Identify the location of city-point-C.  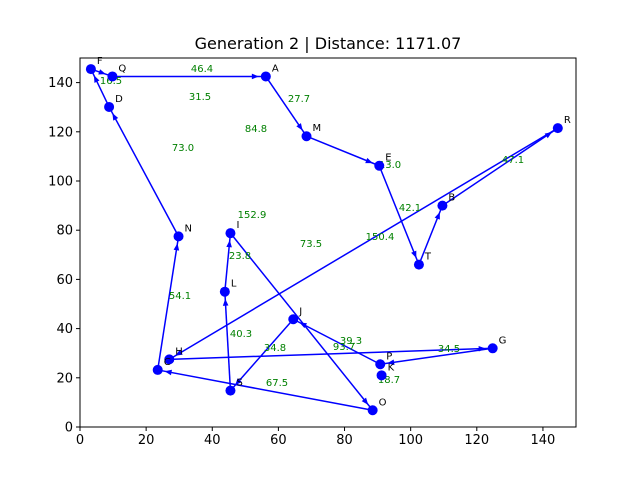
(157, 369).